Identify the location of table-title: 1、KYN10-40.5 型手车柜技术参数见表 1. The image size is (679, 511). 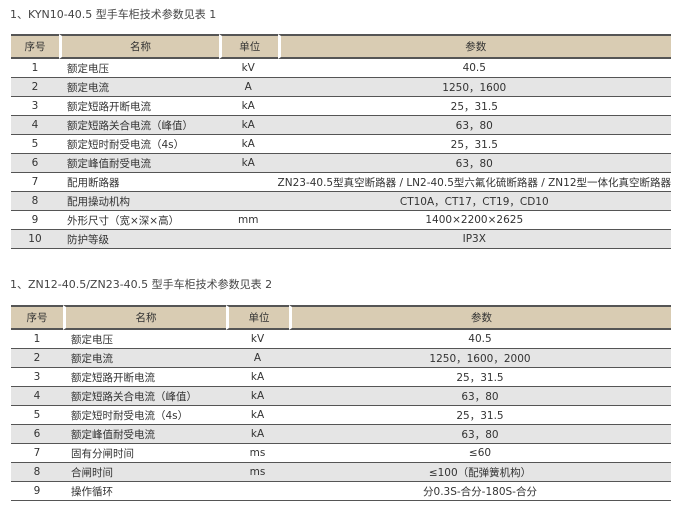
(113, 14).